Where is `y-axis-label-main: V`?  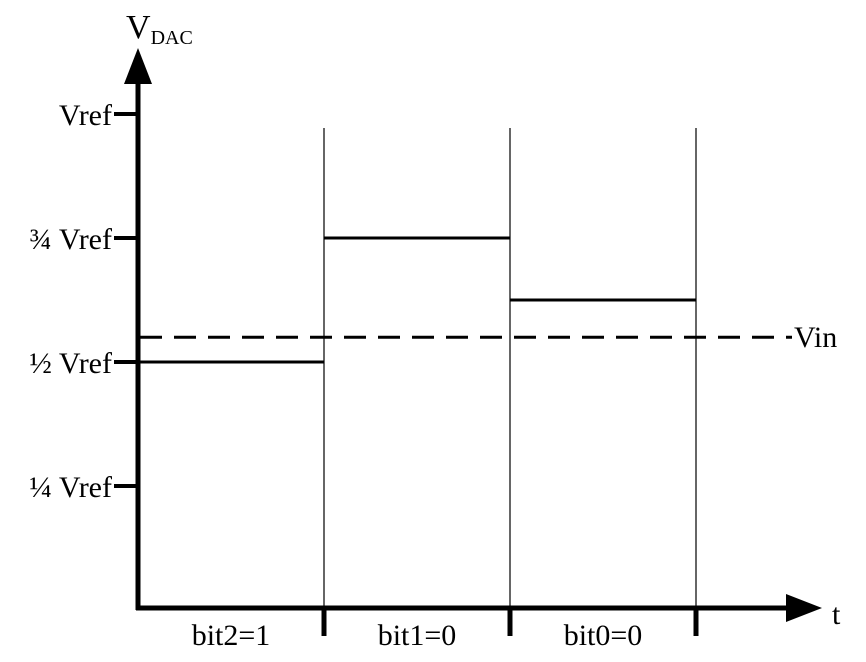
y-axis-label-main: V is located at coordinates (138, 27).